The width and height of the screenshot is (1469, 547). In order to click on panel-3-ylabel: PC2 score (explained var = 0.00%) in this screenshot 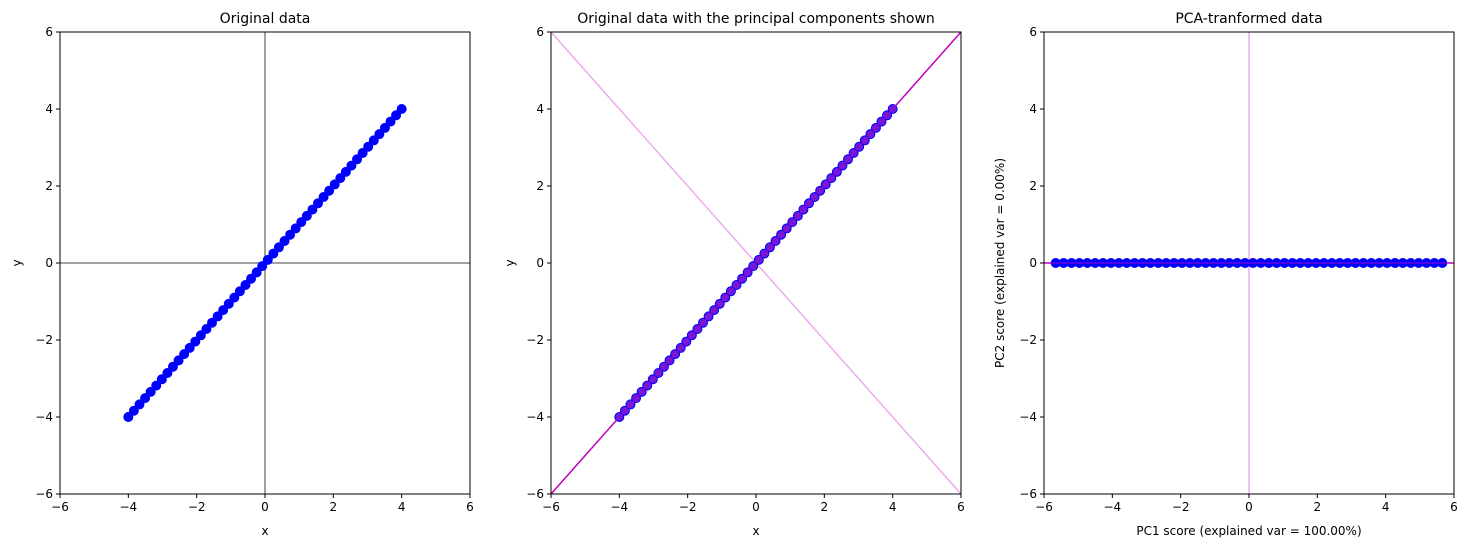, I will do `click(1000, 263)`.